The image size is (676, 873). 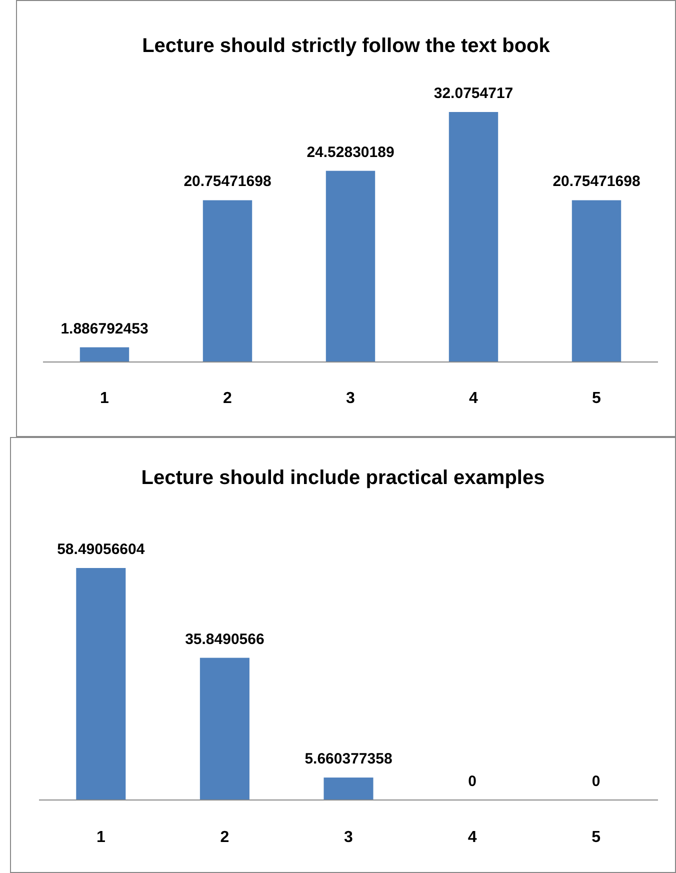 What do you see at coordinates (350, 152) in the screenshot?
I see `data-label: 24.52830189` at bounding box center [350, 152].